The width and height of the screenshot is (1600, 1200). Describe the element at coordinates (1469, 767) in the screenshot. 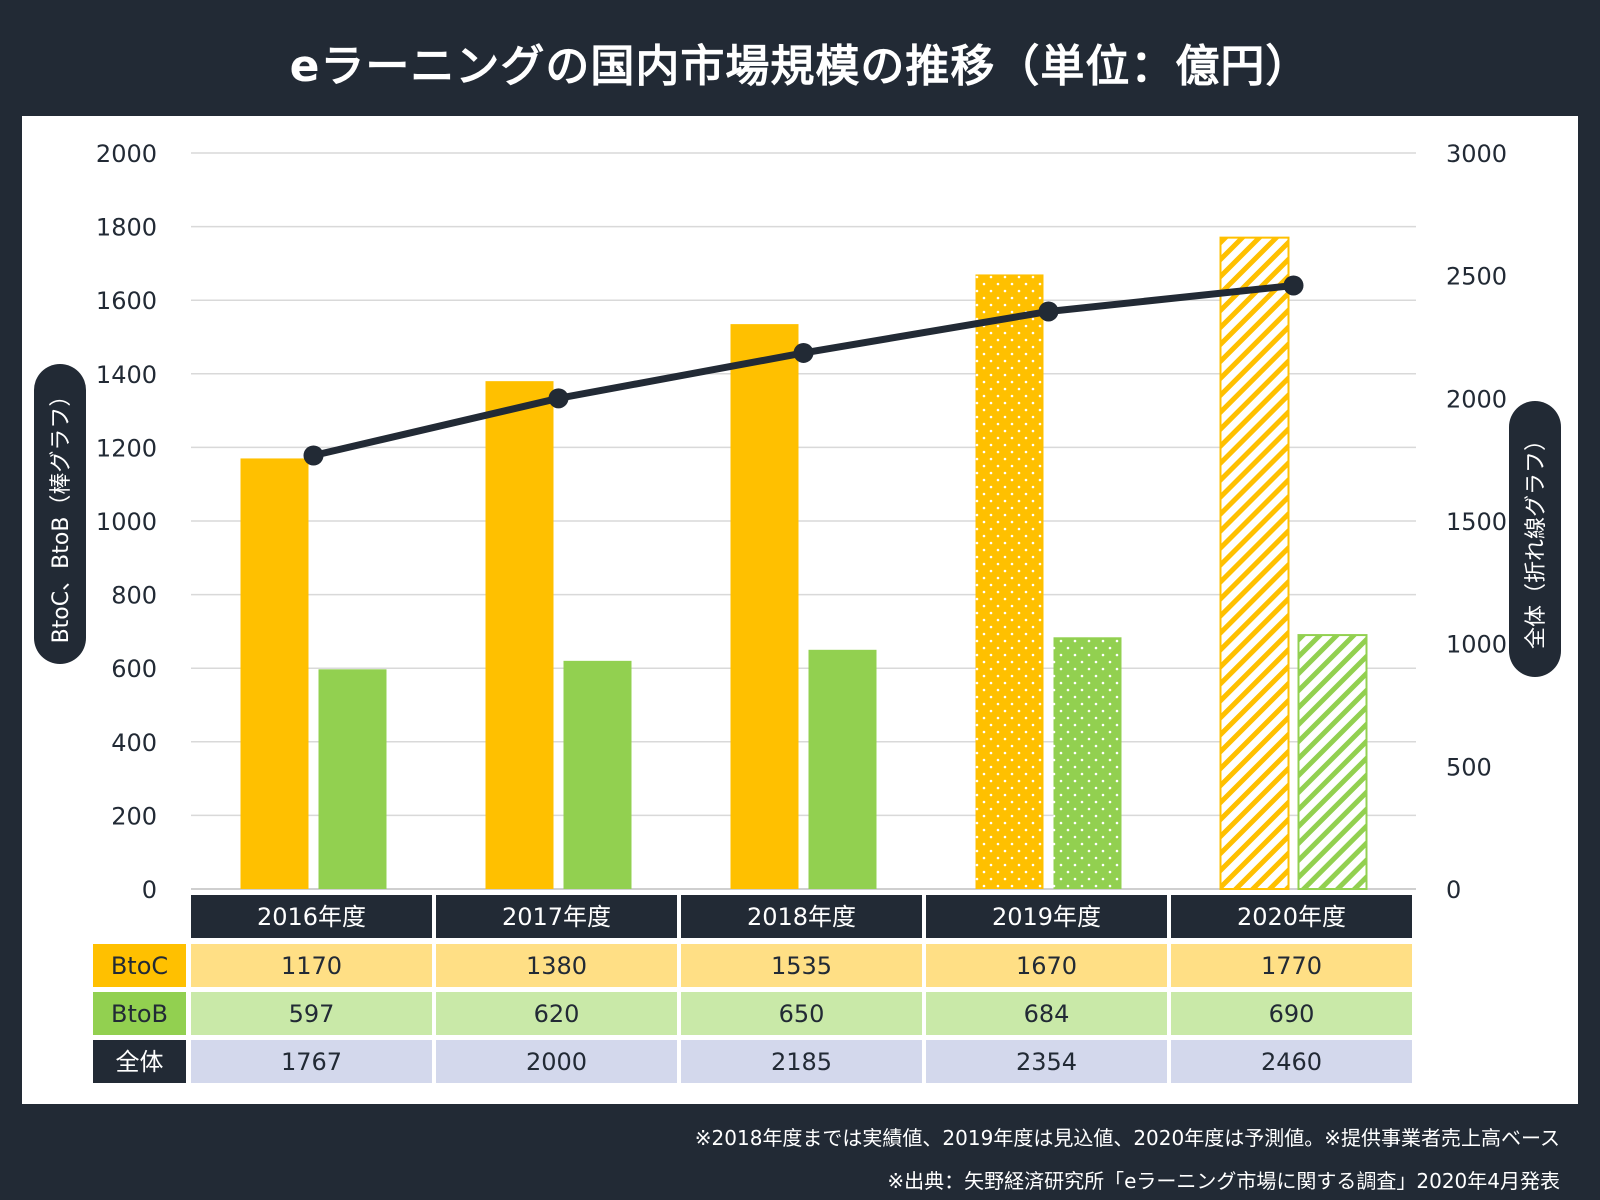

I see `y-tick-label-right: 500` at that location.